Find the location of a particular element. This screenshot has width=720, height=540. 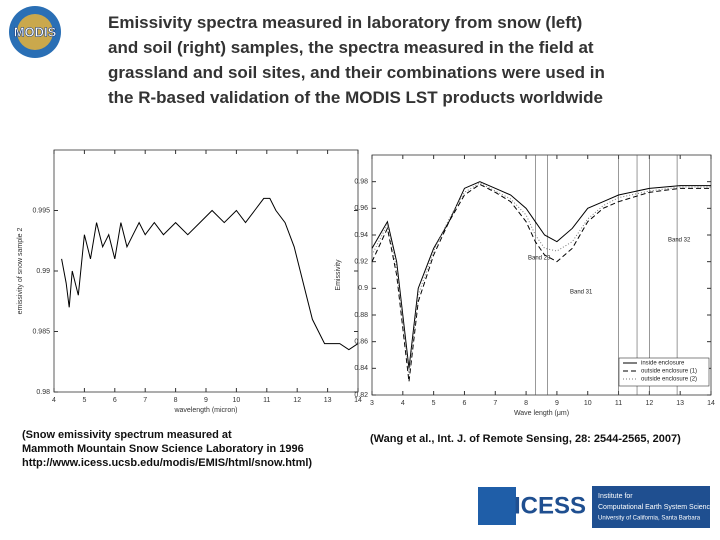

y-tick-label: 0.99 is located at coordinates (43, 271).